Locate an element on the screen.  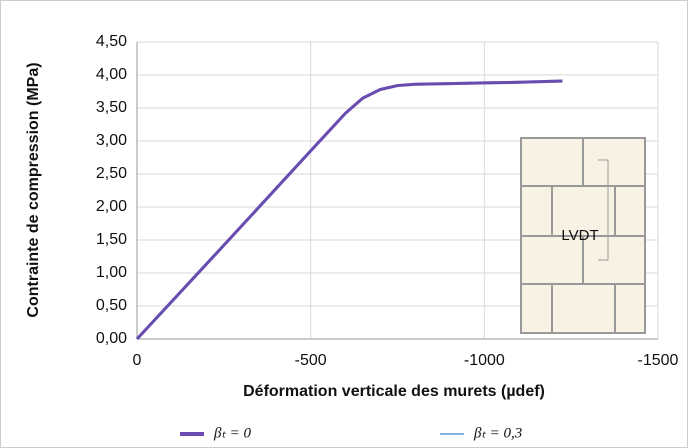
inset-wall is located at coordinates (583, 235).